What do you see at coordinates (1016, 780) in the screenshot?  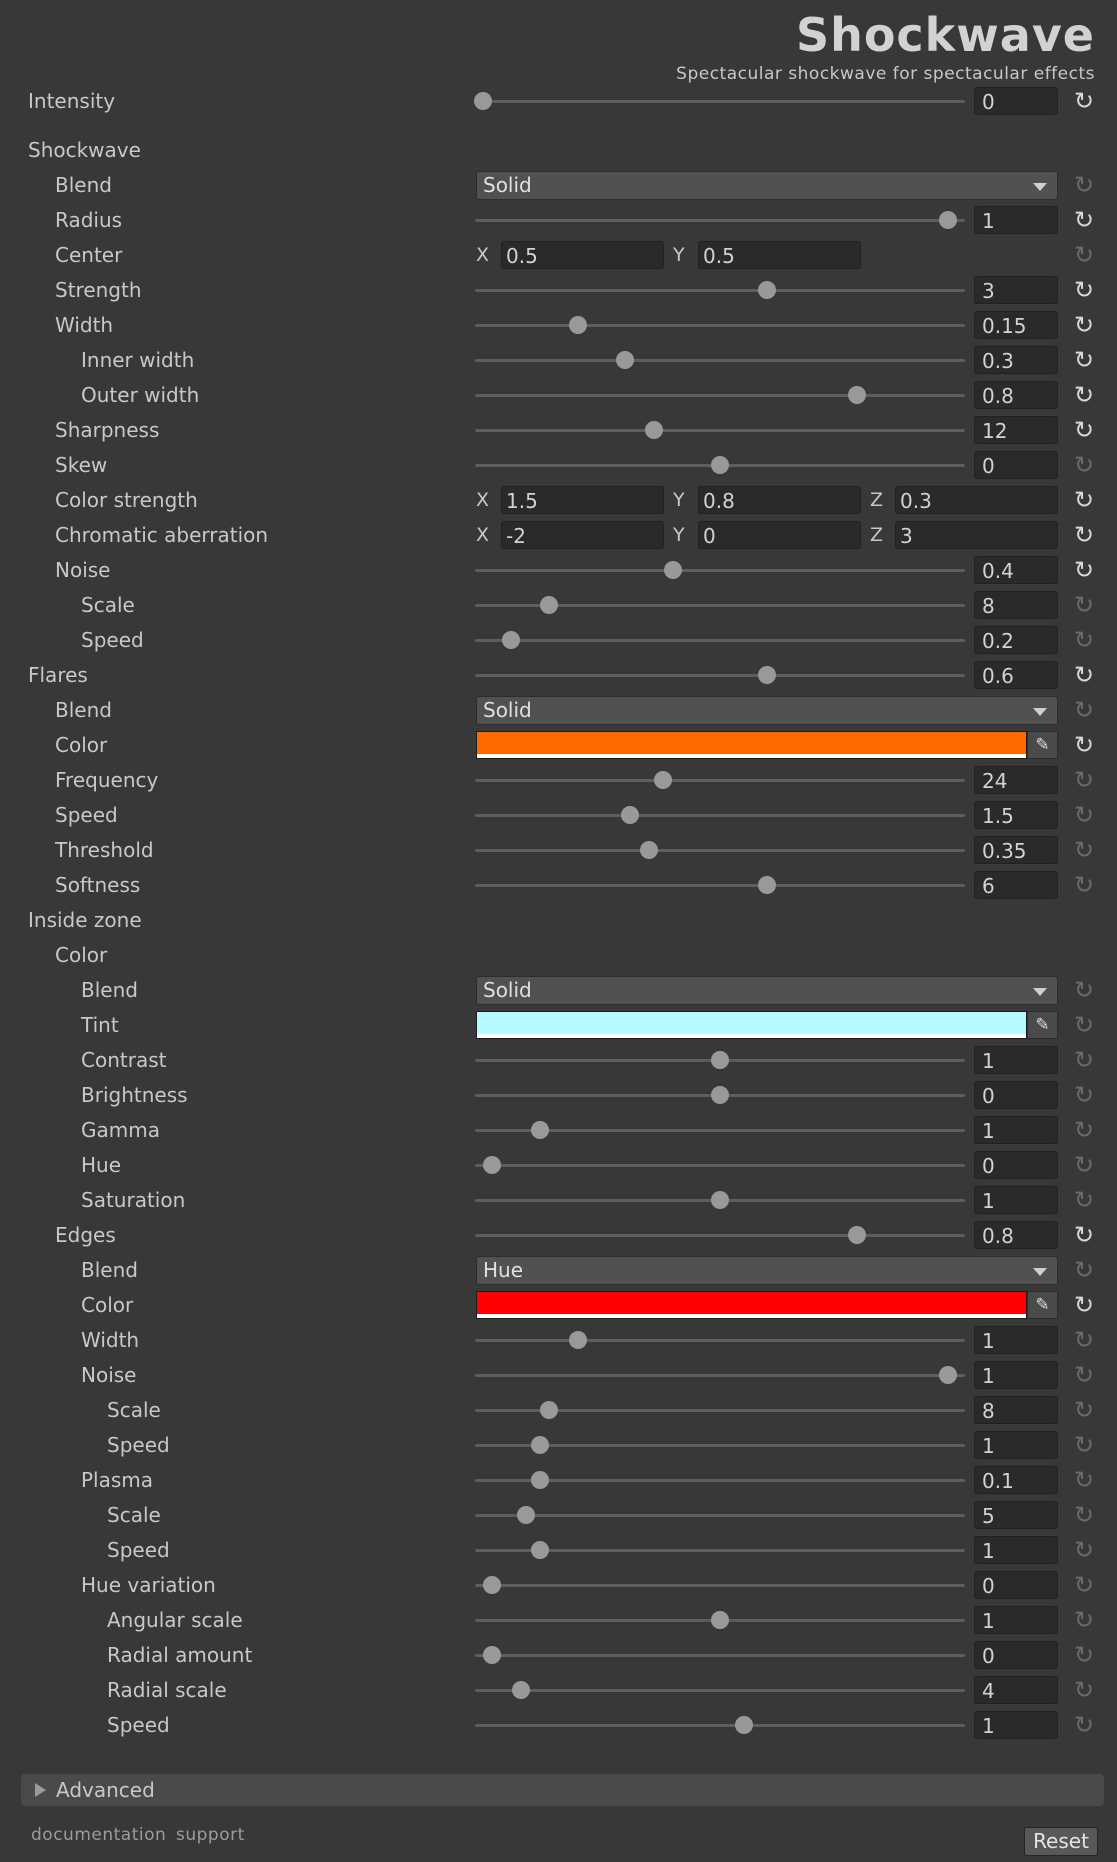 I see `frequency-value-field: 24` at bounding box center [1016, 780].